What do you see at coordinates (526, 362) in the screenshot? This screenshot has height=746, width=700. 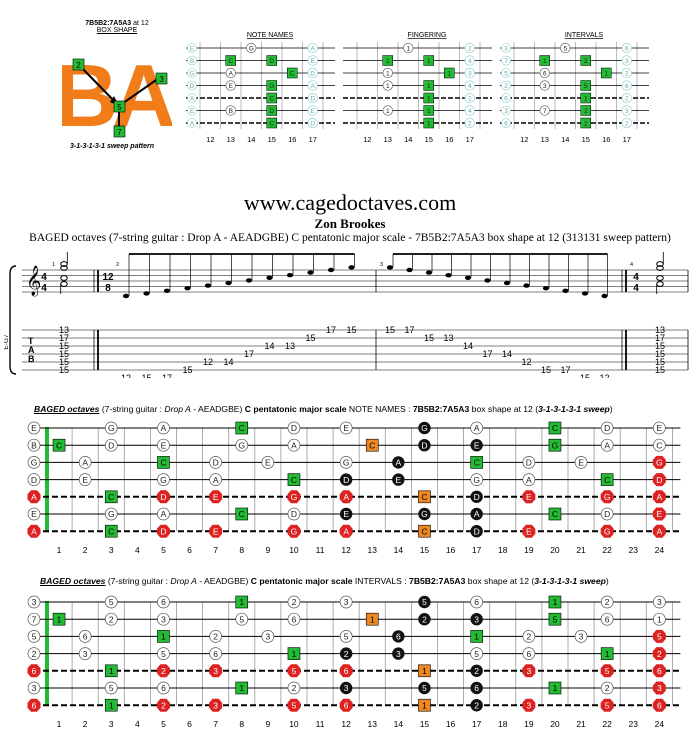 I see `tab-number: 12` at bounding box center [526, 362].